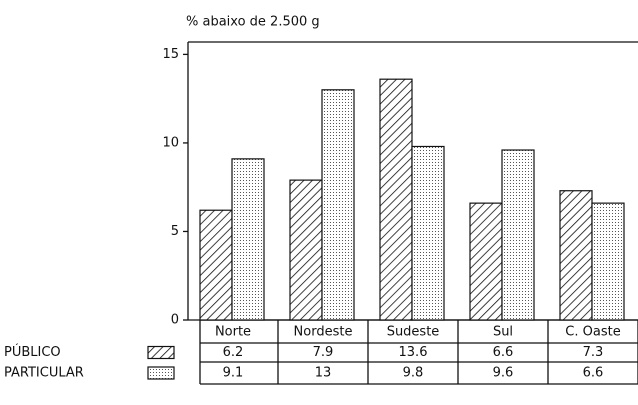 Image resolution: width=638 pixels, height=405 pixels. I want to click on value-label: 6.2, so click(233, 352).